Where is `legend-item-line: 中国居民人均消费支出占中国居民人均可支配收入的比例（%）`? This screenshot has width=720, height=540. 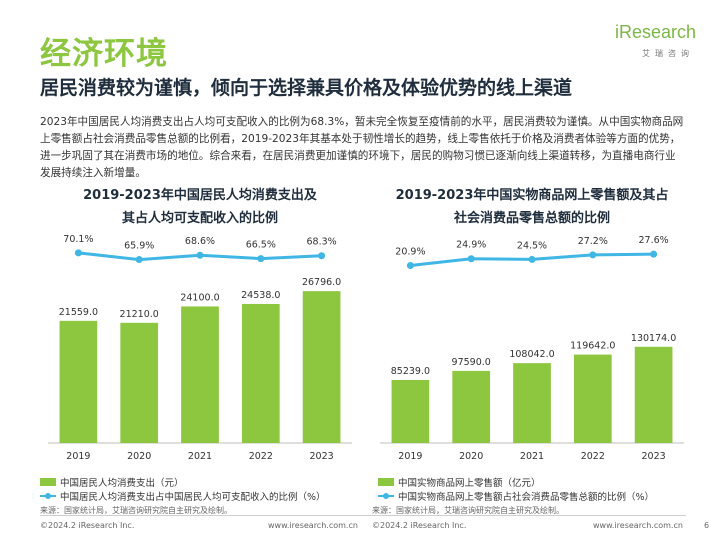 legend-item-line: 中国居民人均消费支出占中国居民人均可支配收入的比例（%） is located at coordinates (183, 496).